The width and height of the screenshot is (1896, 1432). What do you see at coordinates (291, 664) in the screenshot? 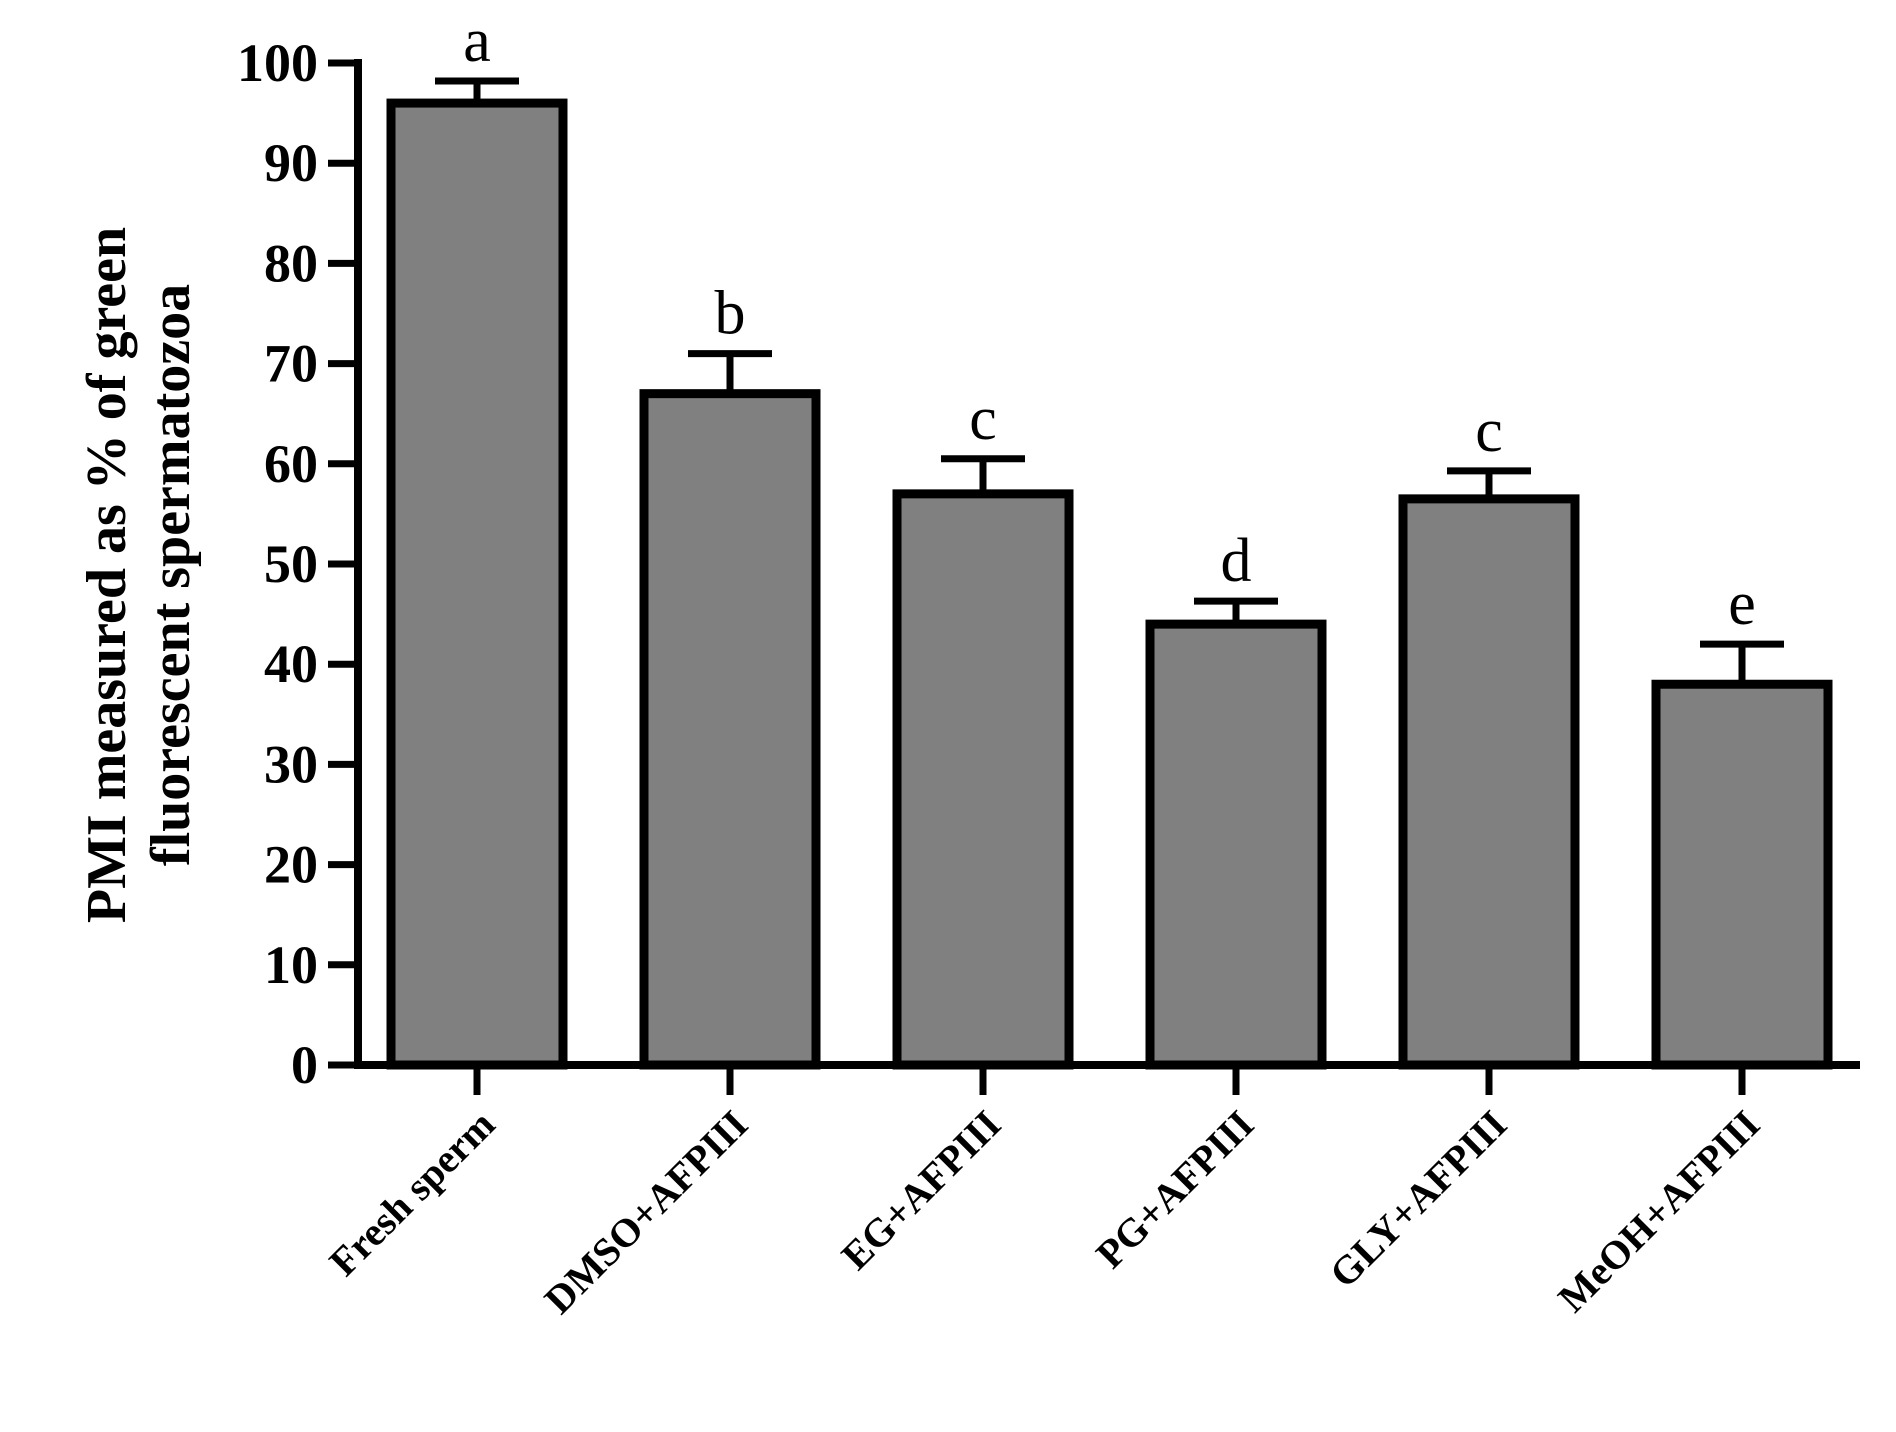
I see `y-tick-label: 40` at bounding box center [291, 664].